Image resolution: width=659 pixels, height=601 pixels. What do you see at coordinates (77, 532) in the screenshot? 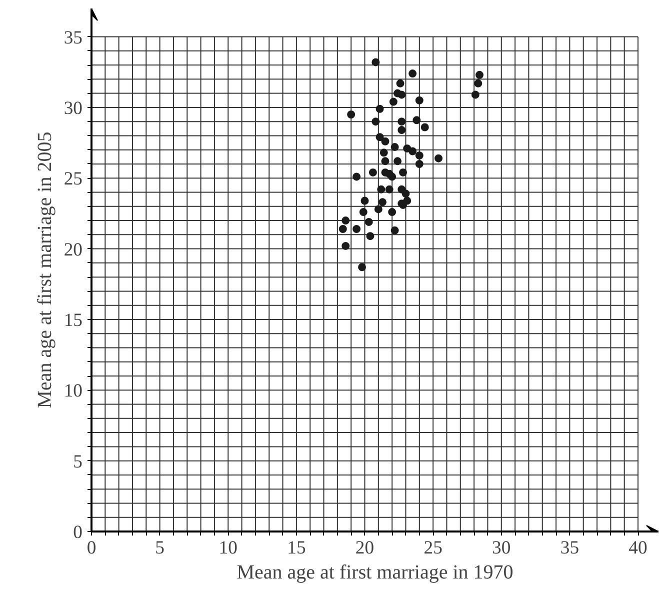
I see `y-tick-label: 0` at bounding box center [77, 532].